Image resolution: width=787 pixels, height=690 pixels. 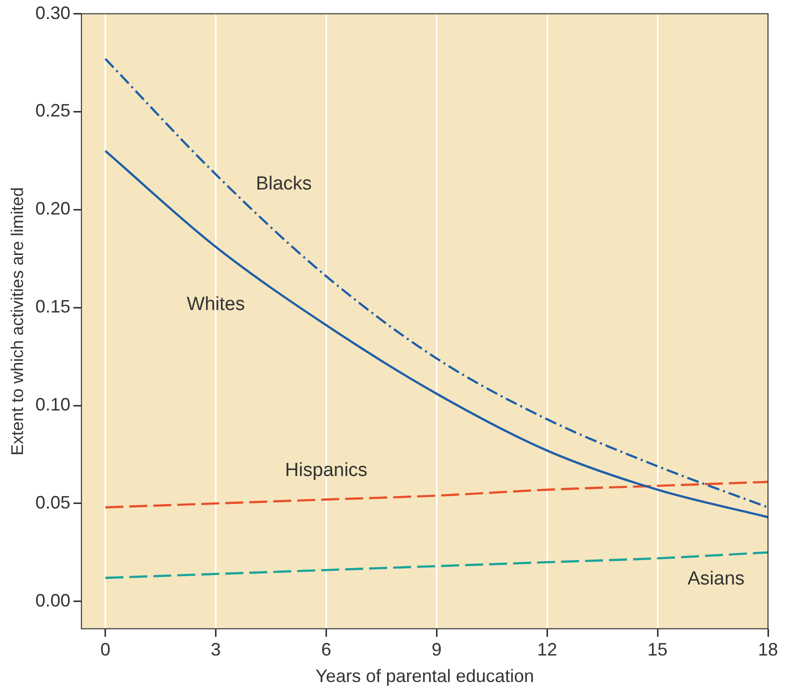 What do you see at coordinates (215, 305) in the screenshot?
I see `series-label: Whites` at bounding box center [215, 305].